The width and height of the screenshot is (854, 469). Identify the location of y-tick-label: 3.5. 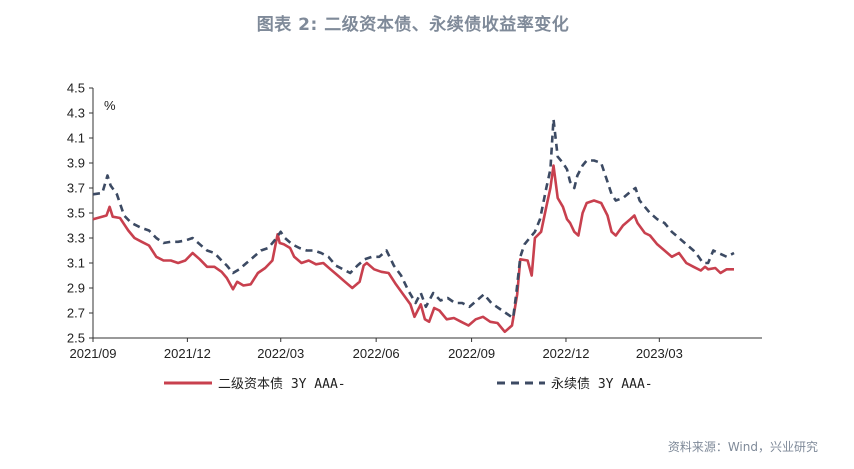
(76, 213).